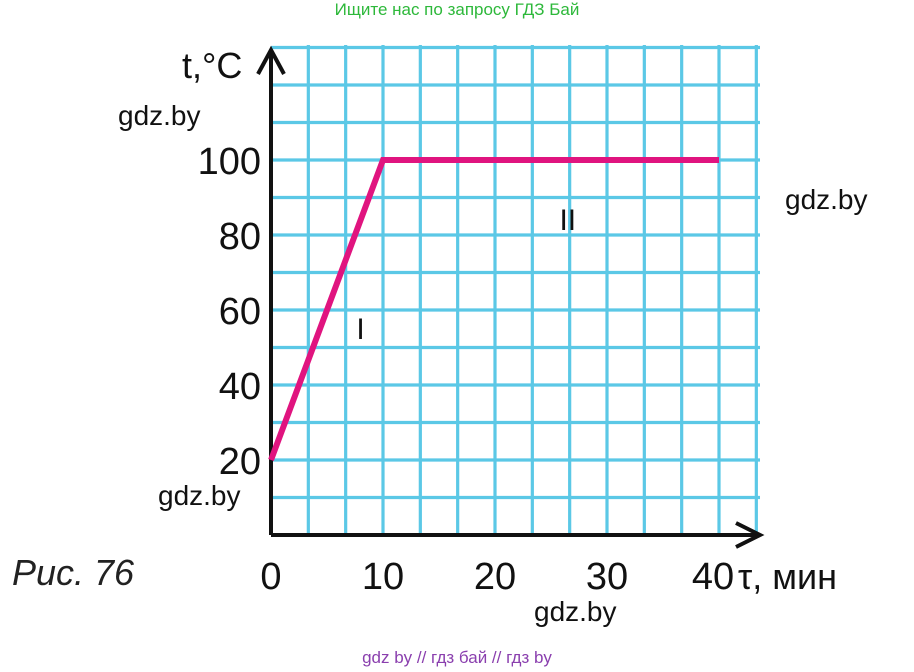 The image size is (914, 672). Describe the element at coordinates (787, 576) in the screenshot. I see `x-axis-label: τ, мин` at that location.